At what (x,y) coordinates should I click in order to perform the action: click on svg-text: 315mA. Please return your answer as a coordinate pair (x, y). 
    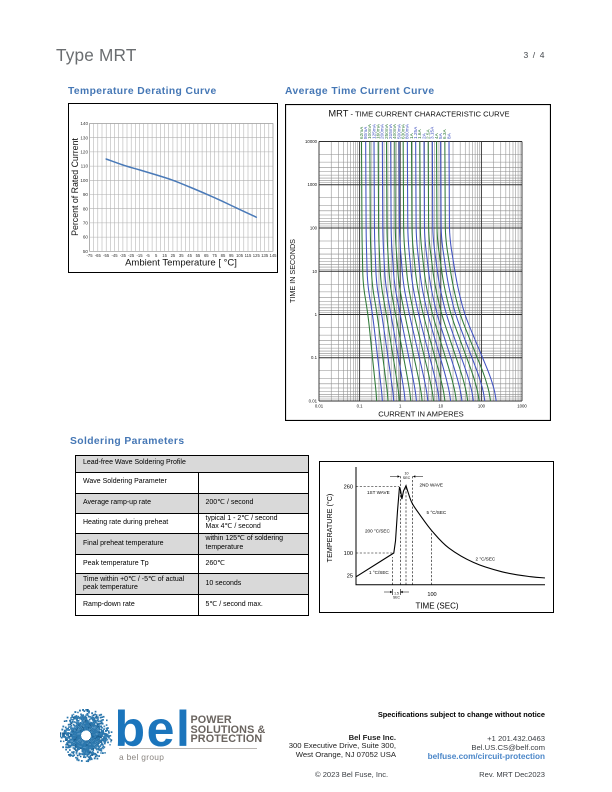
    Looking at the image, I should click on (390, 131).